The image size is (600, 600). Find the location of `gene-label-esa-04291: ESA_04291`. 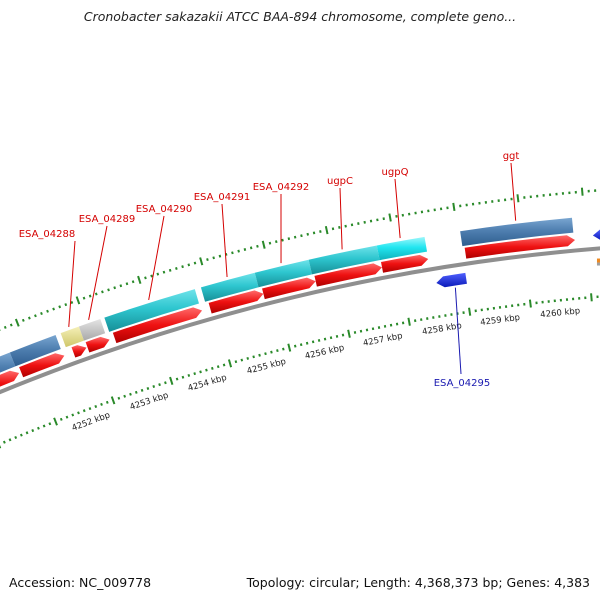

gene-label-esa-04291: ESA_04291 is located at coordinates (222, 197).